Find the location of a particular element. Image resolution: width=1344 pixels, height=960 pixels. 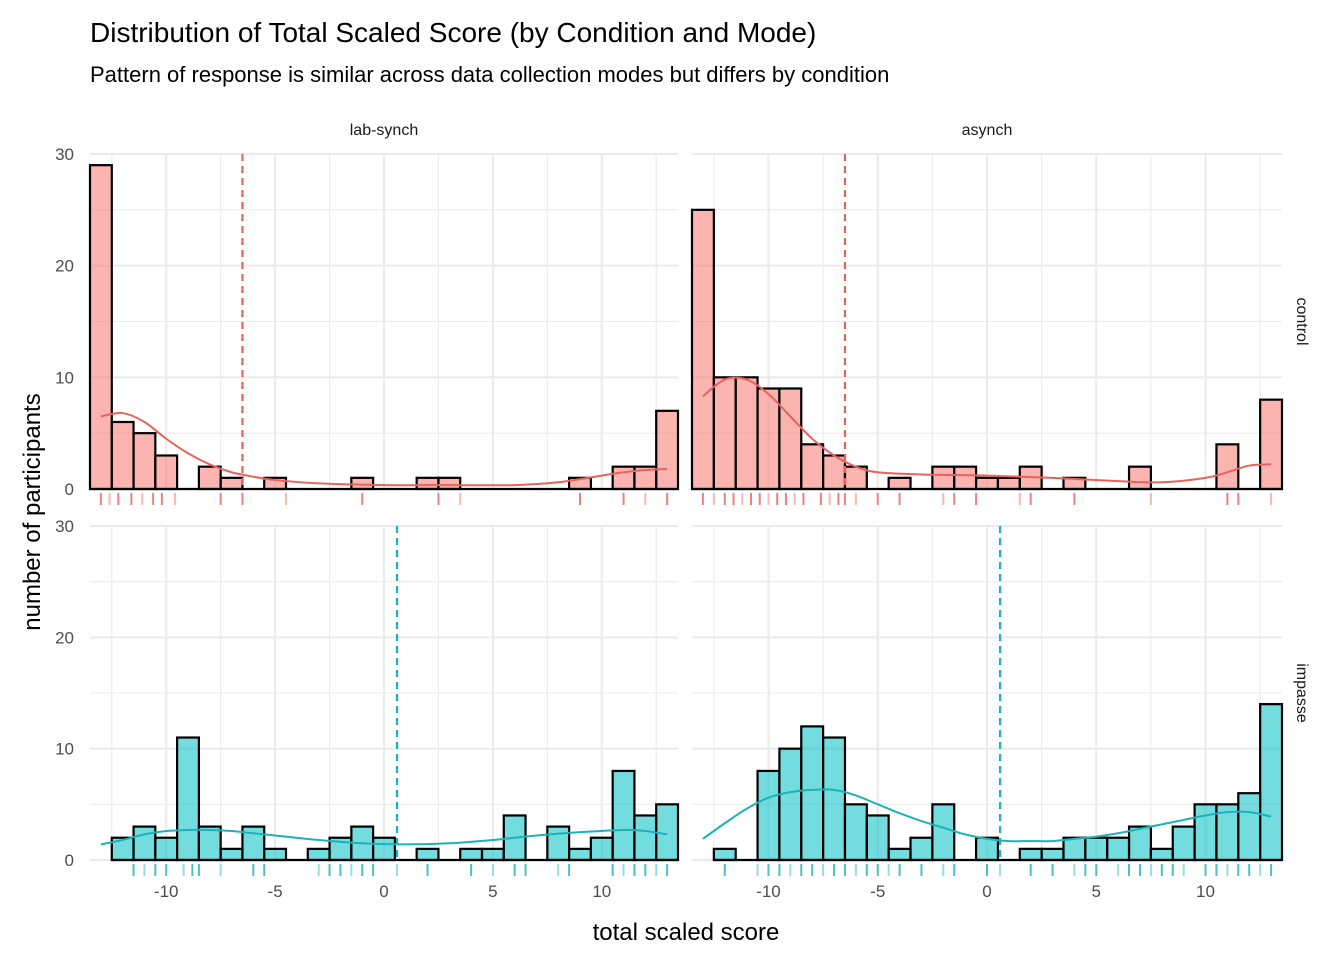

row-facet-label: impasse is located at coordinates (1301, 693).